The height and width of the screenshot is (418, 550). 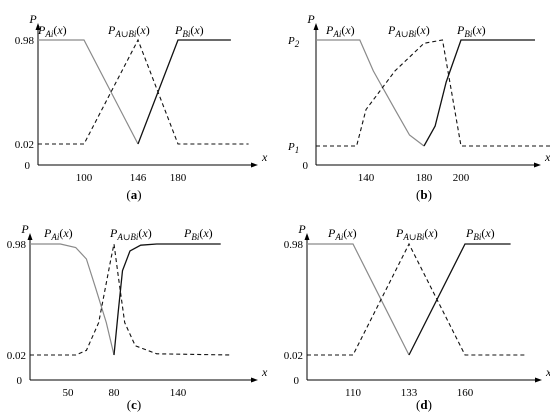 What do you see at coordinates (138, 178) in the screenshot?
I see `x-tick-label: 146` at bounding box center [138, 178].